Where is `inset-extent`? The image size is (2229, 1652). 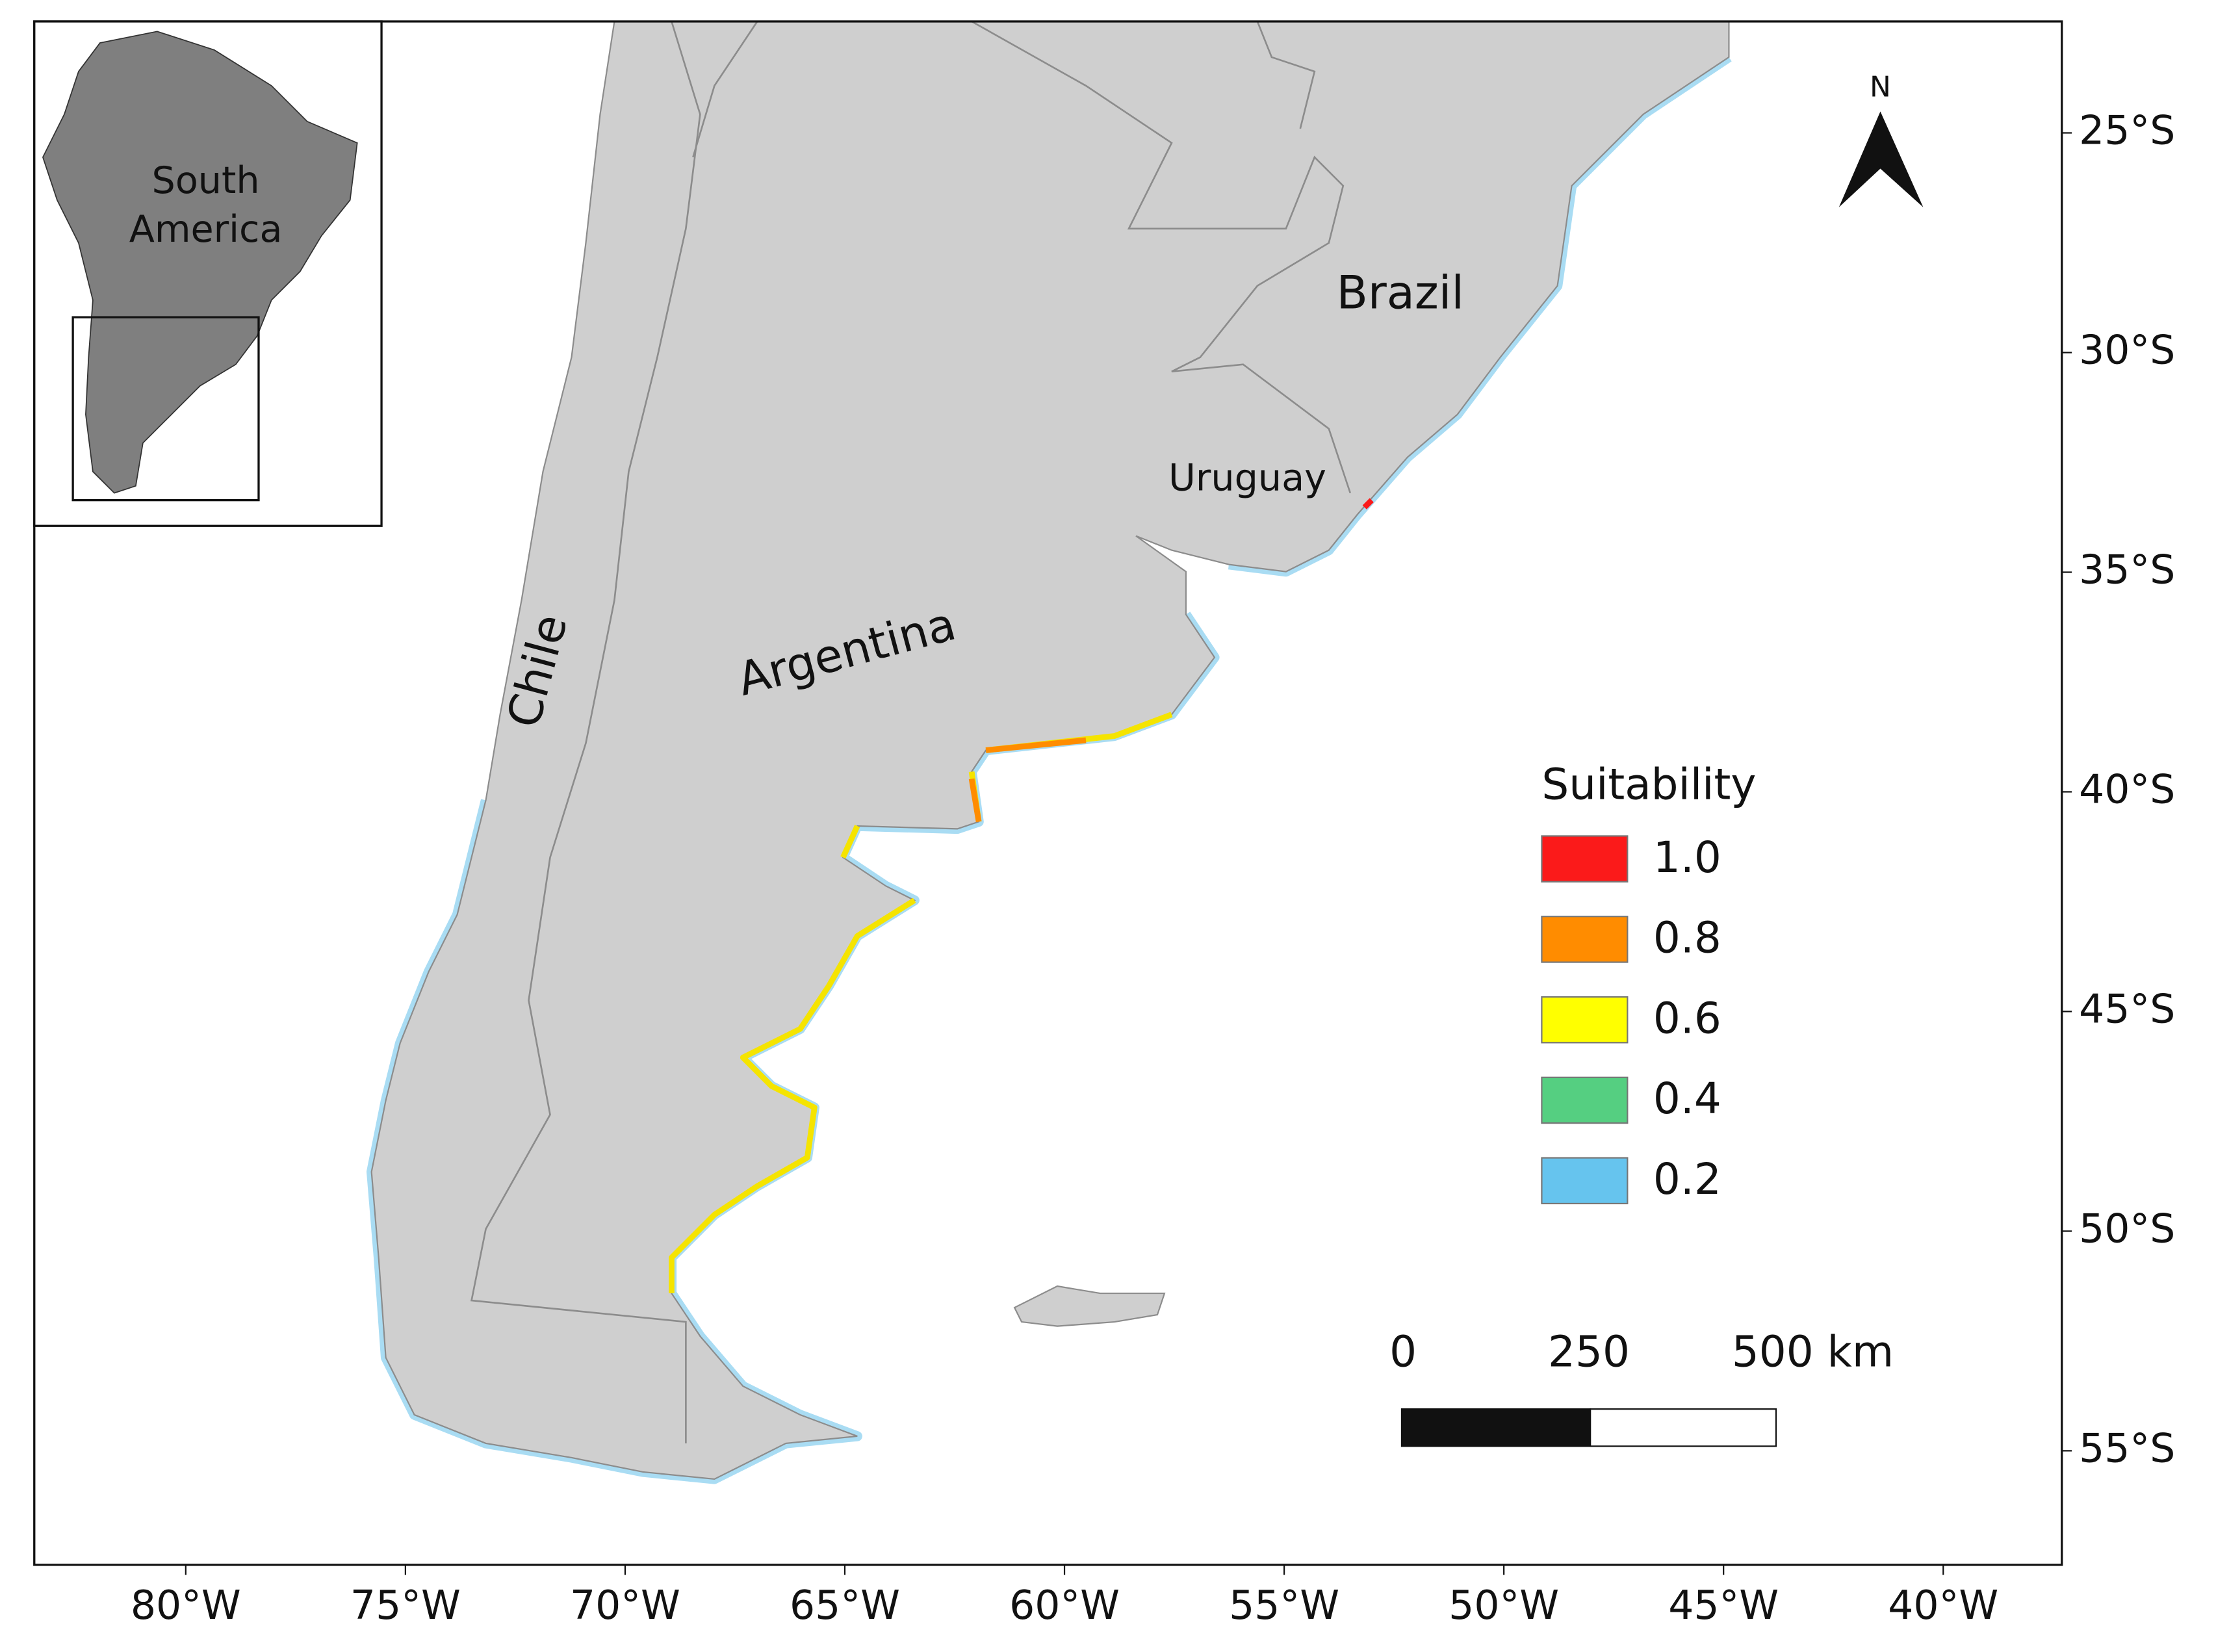 inset-extent is located at coordinates (165, 409).